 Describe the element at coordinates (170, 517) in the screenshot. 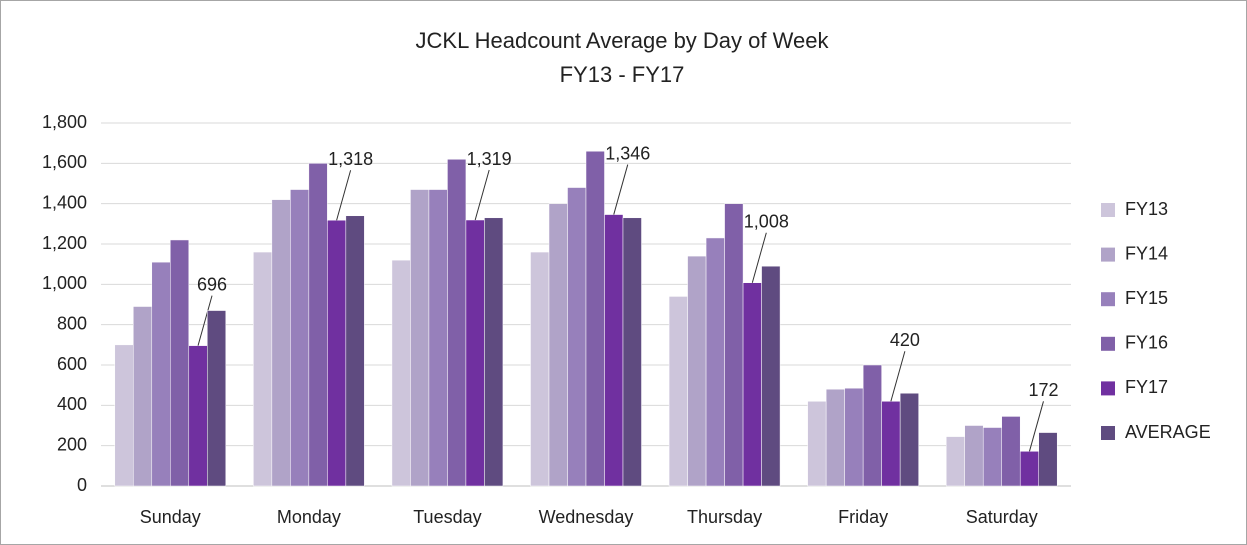

I see `x-tick-label: Sunday` at that location.